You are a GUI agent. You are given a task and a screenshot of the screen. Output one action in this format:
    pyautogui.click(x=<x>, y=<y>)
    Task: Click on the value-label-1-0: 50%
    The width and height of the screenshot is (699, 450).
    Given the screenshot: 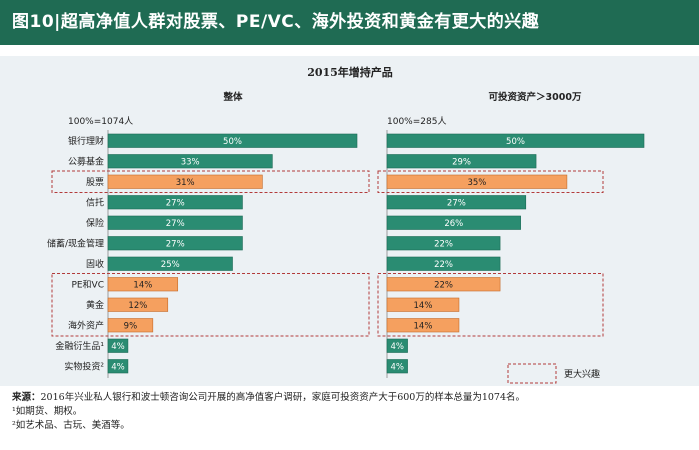 What is the action you would take?
    pyautogui.click(x=515, y=142)
    